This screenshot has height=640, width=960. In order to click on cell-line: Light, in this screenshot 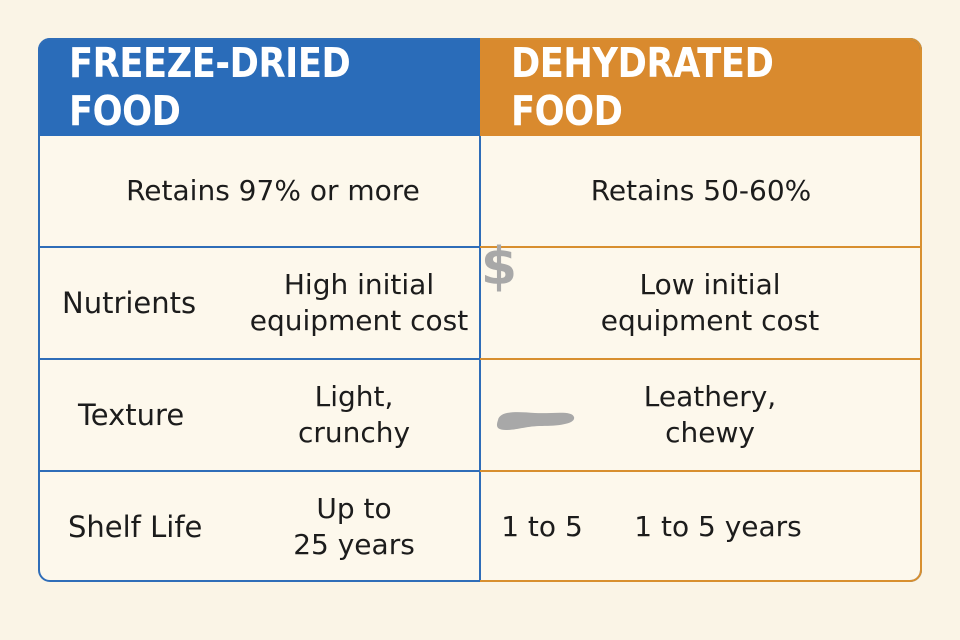, I will do `click(354, 396)`.